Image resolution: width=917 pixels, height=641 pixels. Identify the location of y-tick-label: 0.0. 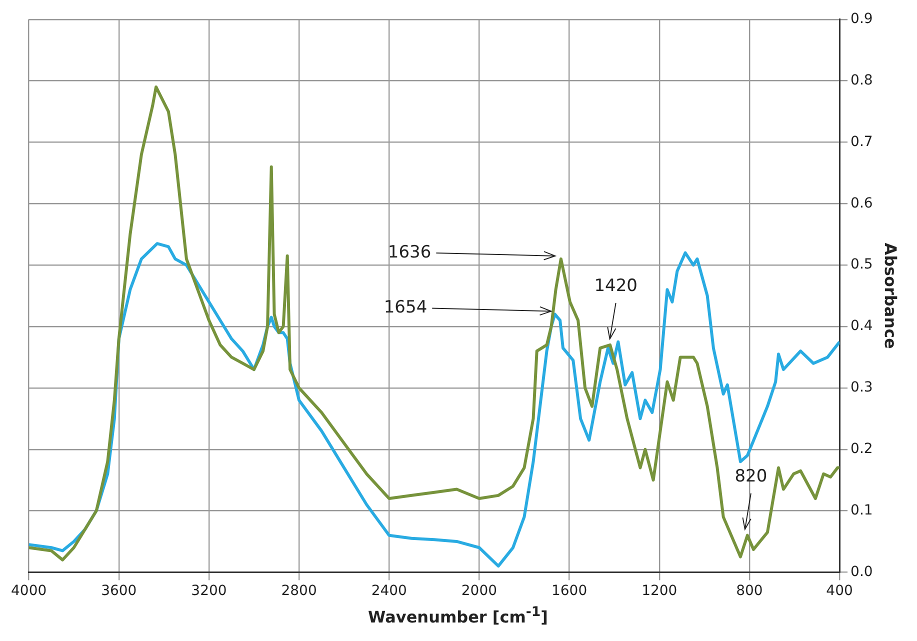
(861, 572).